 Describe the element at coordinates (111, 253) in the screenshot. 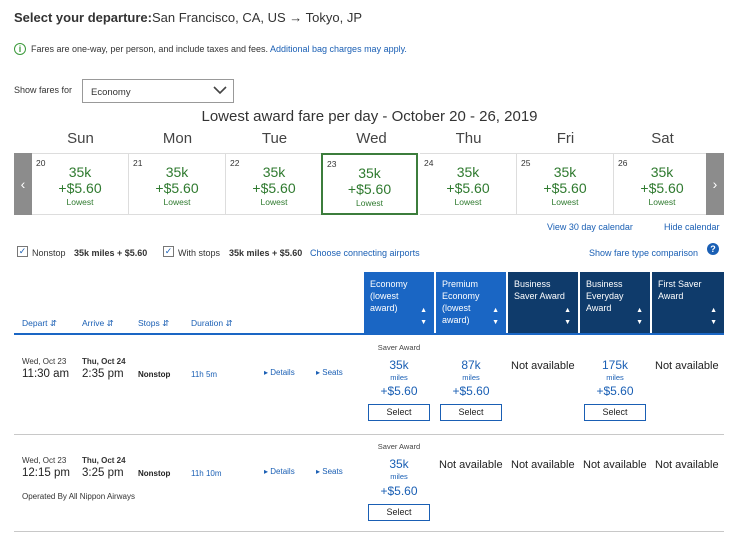

I see `nonstop-price: 35k miles + $5.60` at that location.